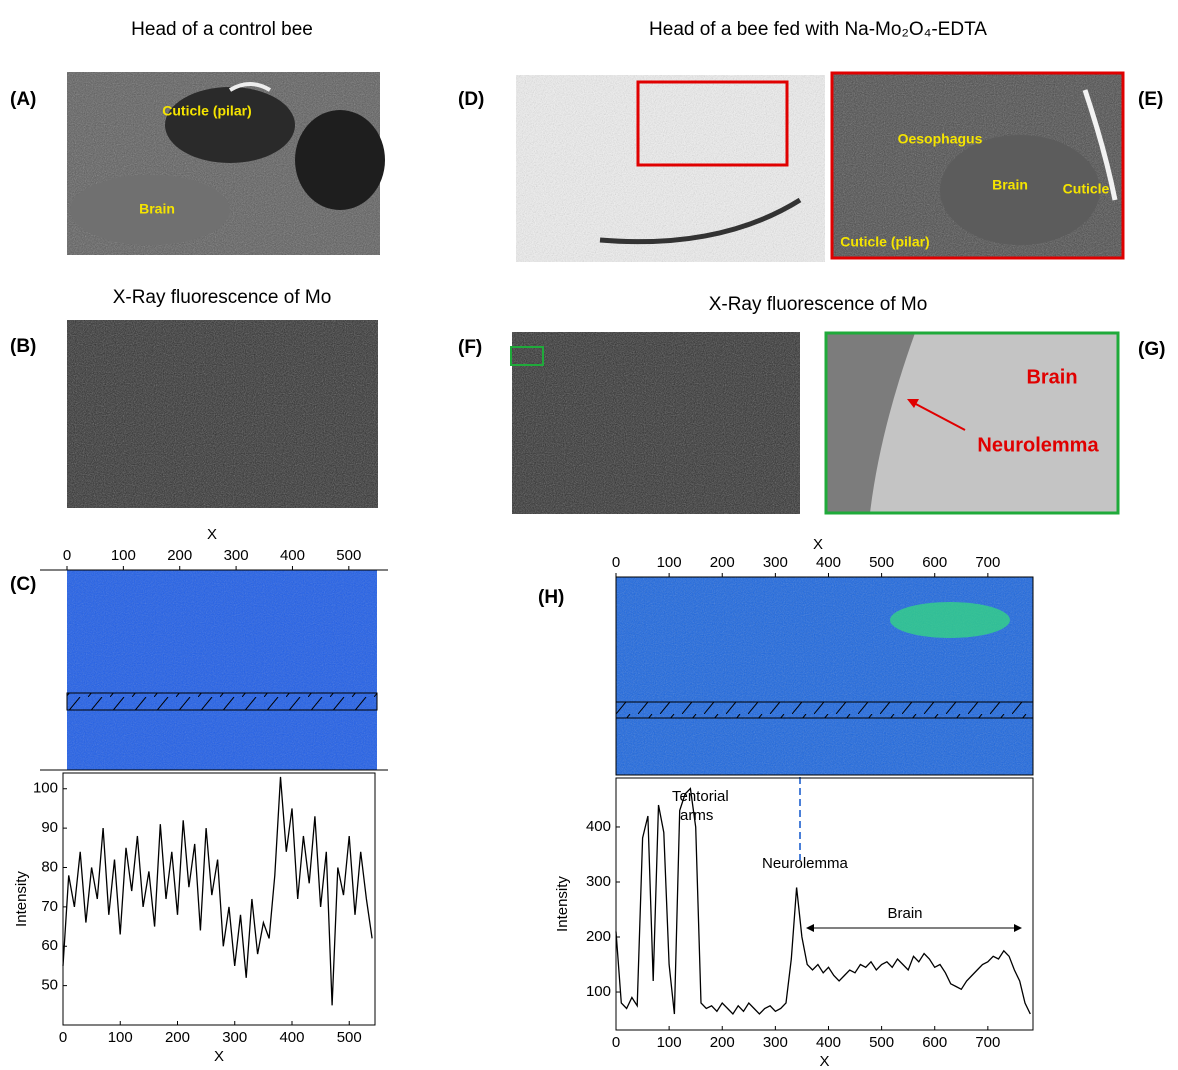  Describe the element at coordinates (805, 863) in the screenshot. I see `annotation: Neurolemma` at that location.